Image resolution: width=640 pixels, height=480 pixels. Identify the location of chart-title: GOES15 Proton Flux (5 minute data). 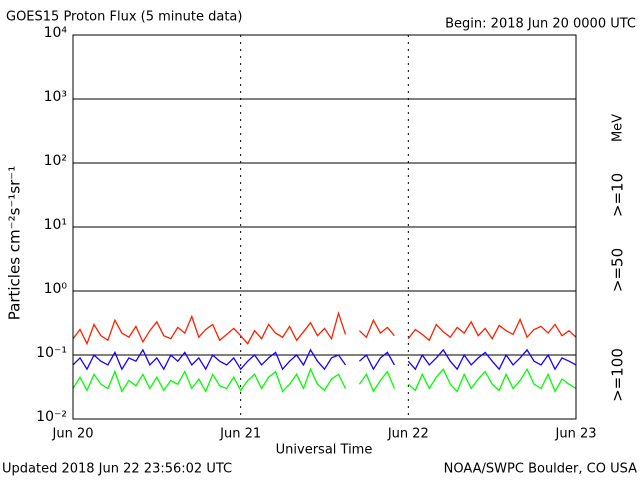
(124, 17).